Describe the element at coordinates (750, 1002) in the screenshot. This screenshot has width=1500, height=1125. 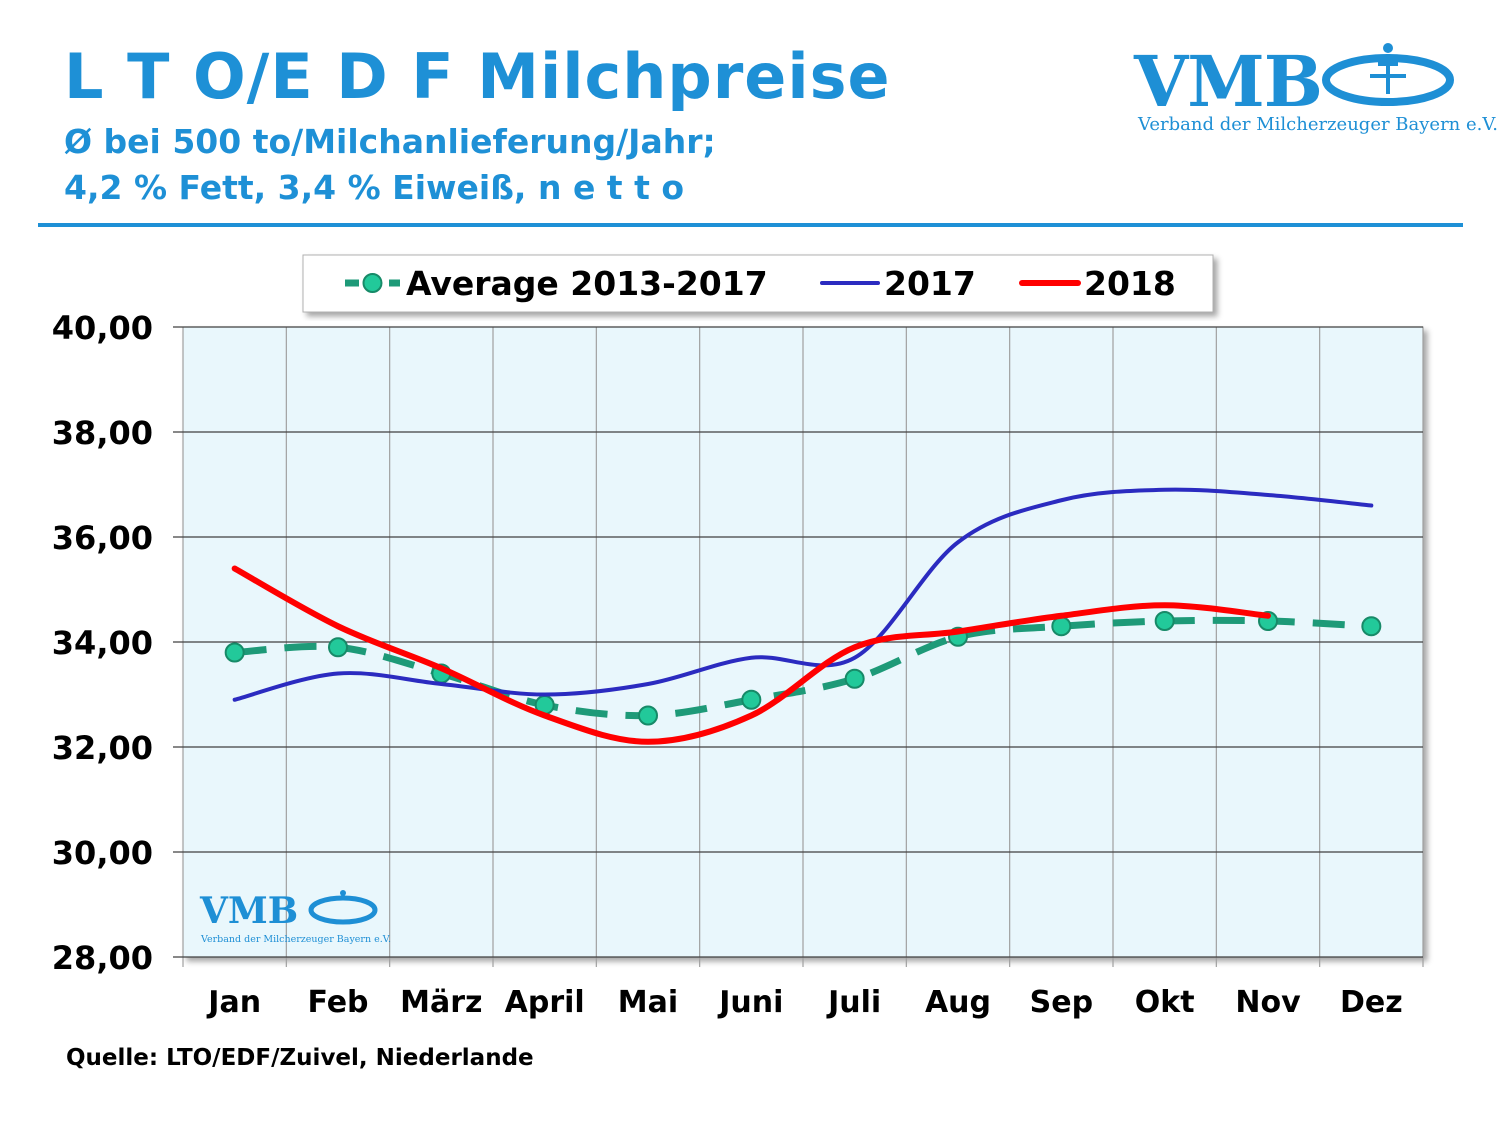
I see `x-tick-label: Juni` at that location.